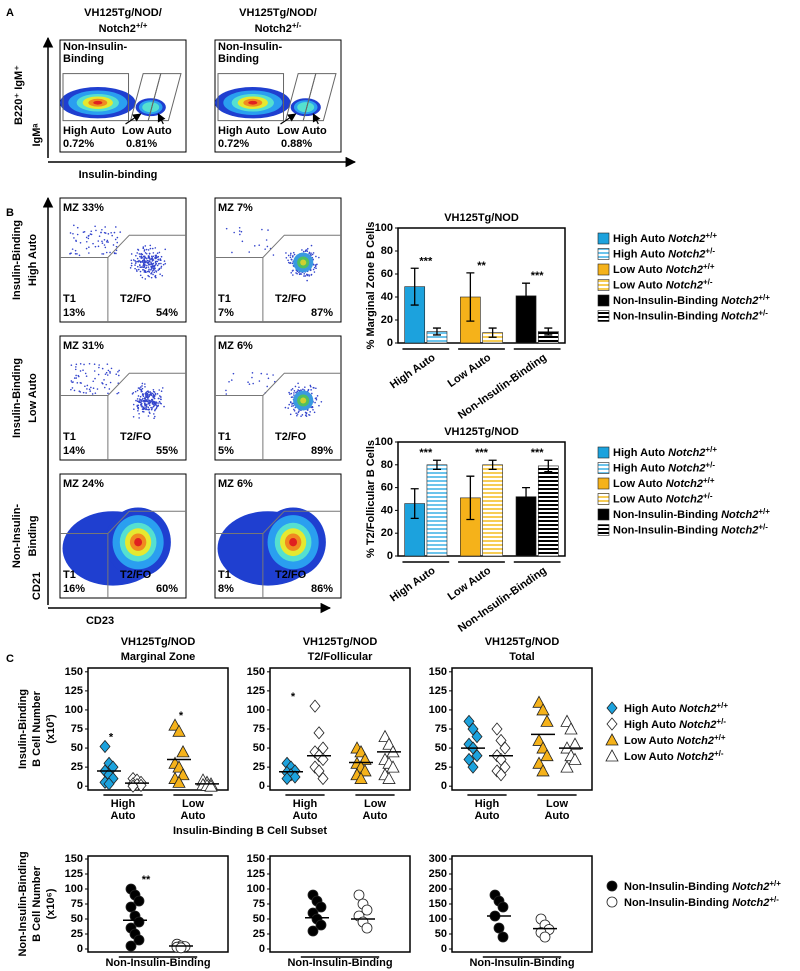  What do you see at coordinates (224, 299) in the screenshot?
I see `gate-label: T1` at bounding box center [224, 299].